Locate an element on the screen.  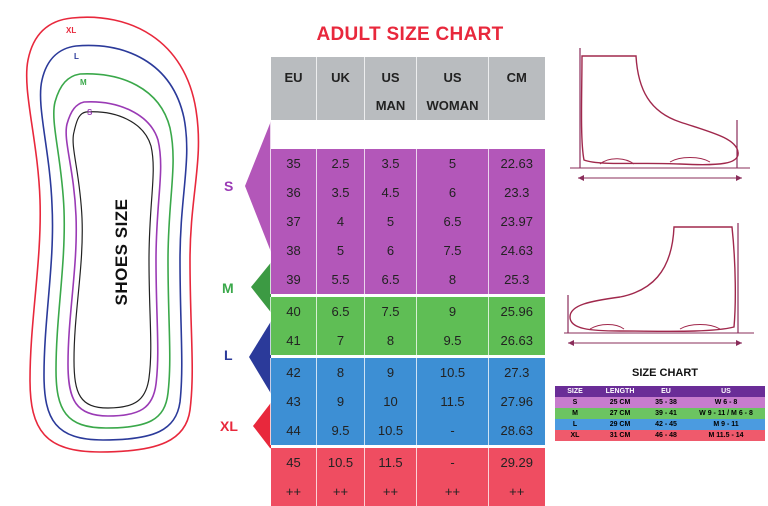
cell-uk: 10.5 is located at coordinates (340, 462).